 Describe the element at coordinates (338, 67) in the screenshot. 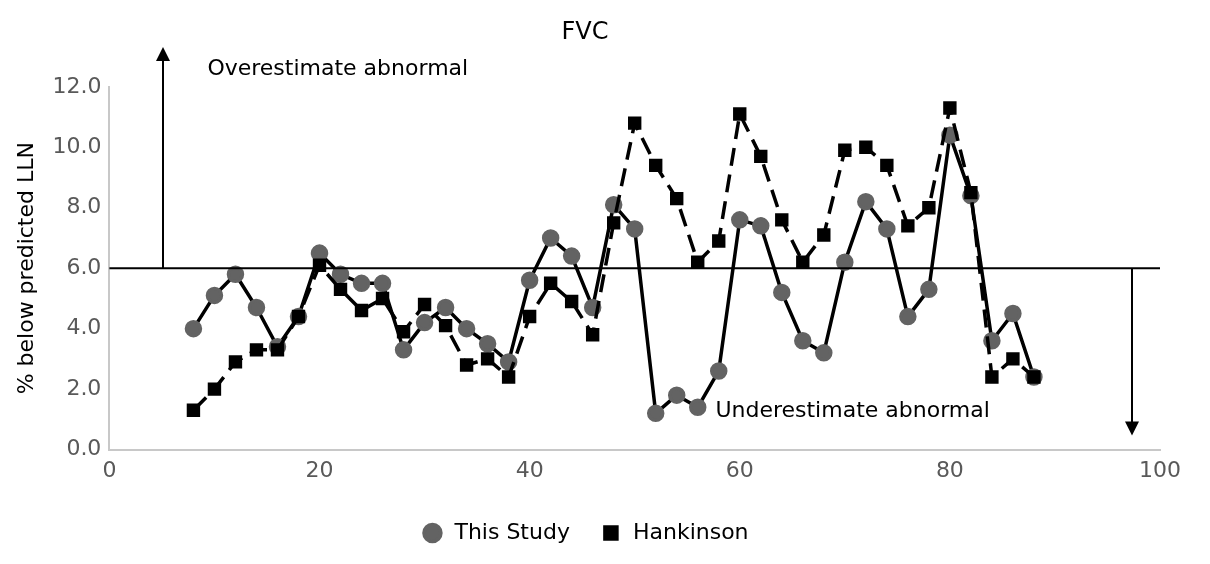

I see `text: Overestimate abnormal` at that location.